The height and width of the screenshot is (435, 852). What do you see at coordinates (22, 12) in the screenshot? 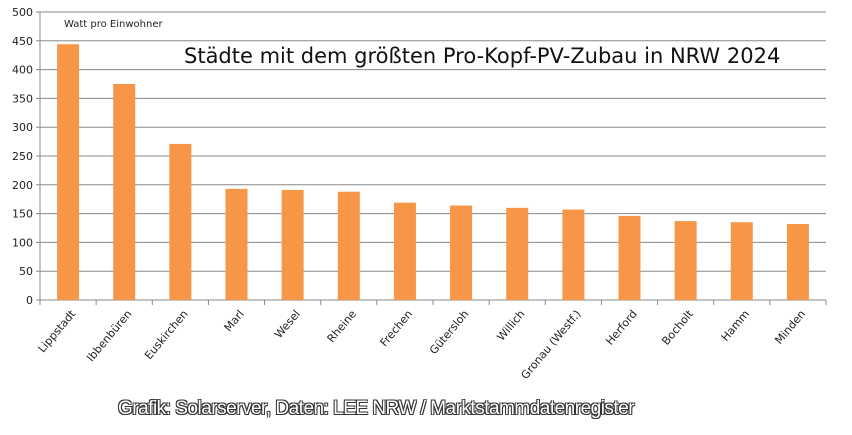
I see `y-tick-label: 500` at bounding box center [22, 12].